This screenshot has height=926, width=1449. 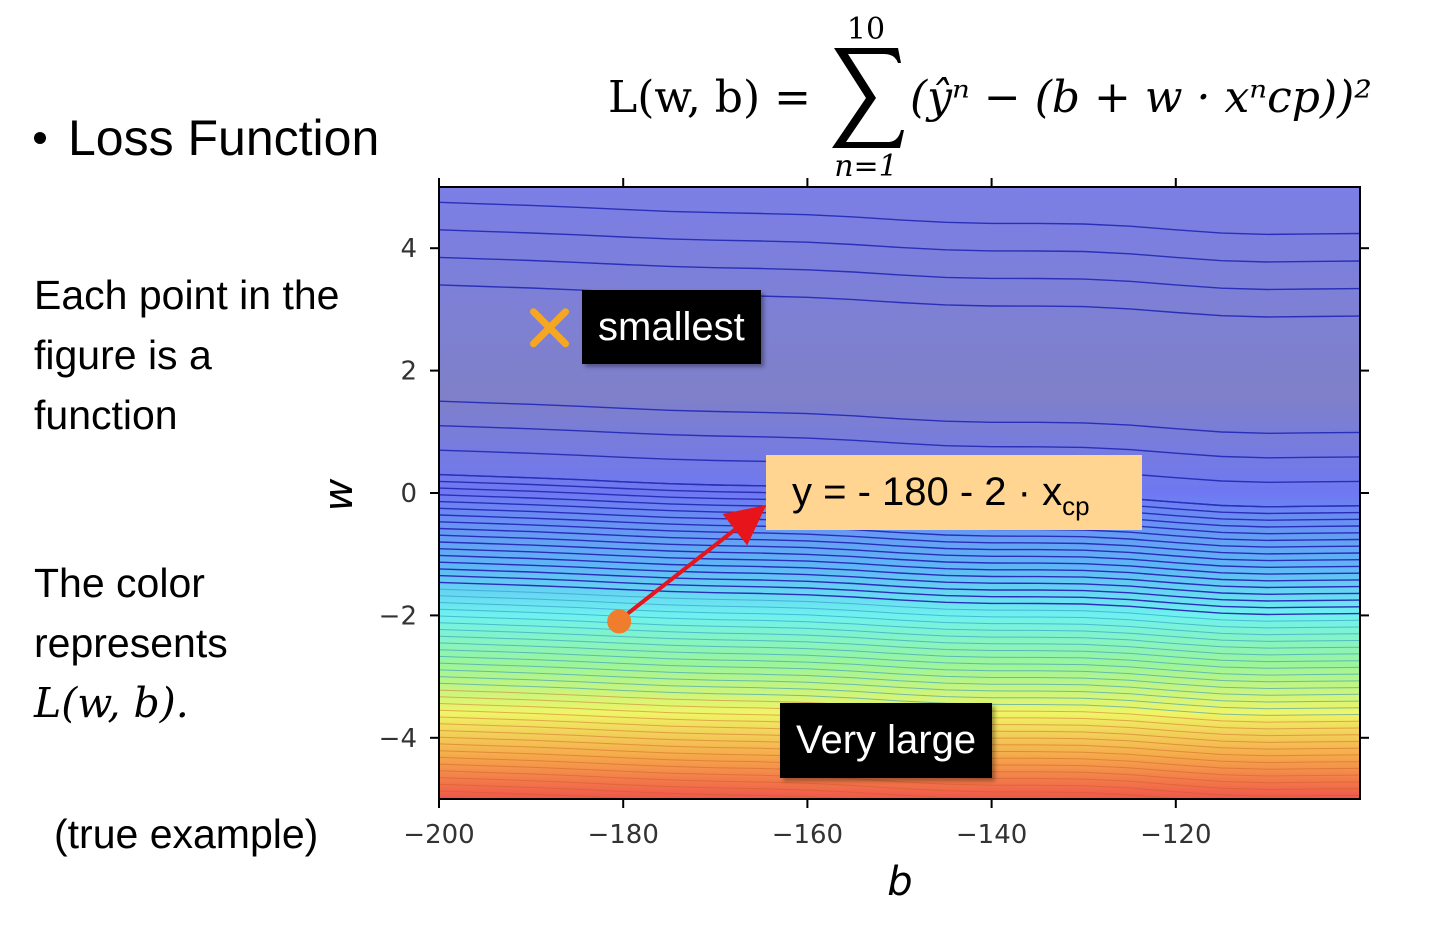 I want to click on y-tick-label: 4, so click(x=408, y=249).